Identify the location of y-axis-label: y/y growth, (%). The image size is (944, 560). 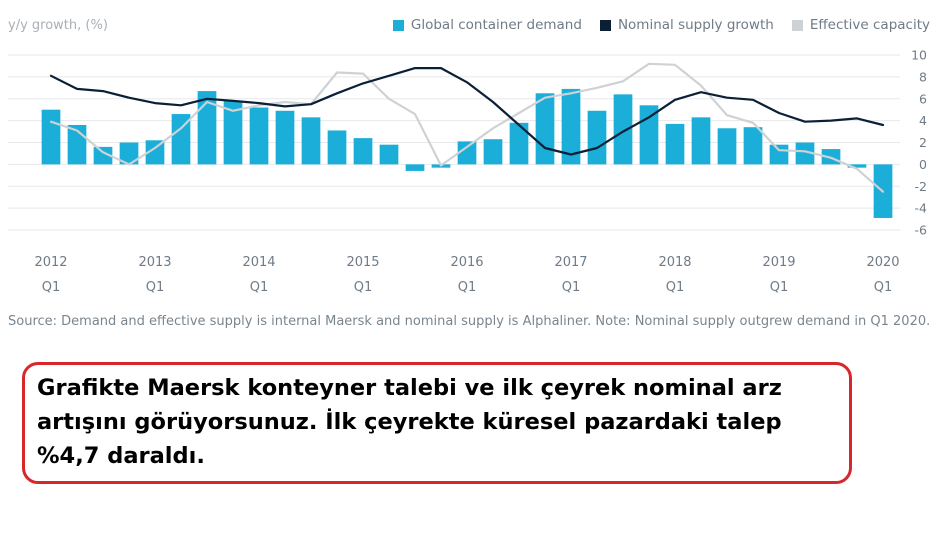
(58, 25).